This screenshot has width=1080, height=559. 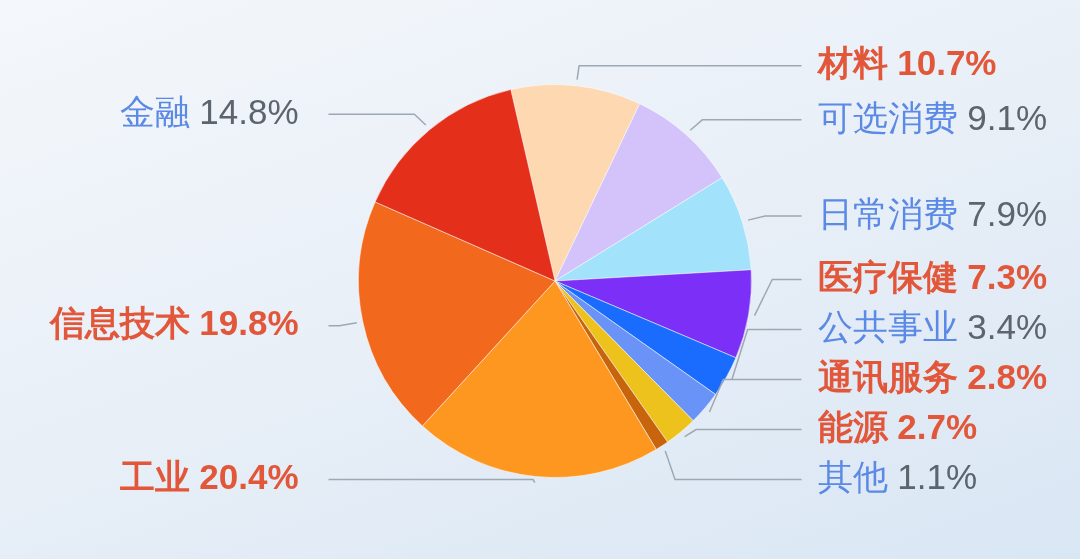 What do you see at coordinates (1007, 213) in the screenshot?
I see `data-label: 7.9%` at bounding box center [1007, 213].